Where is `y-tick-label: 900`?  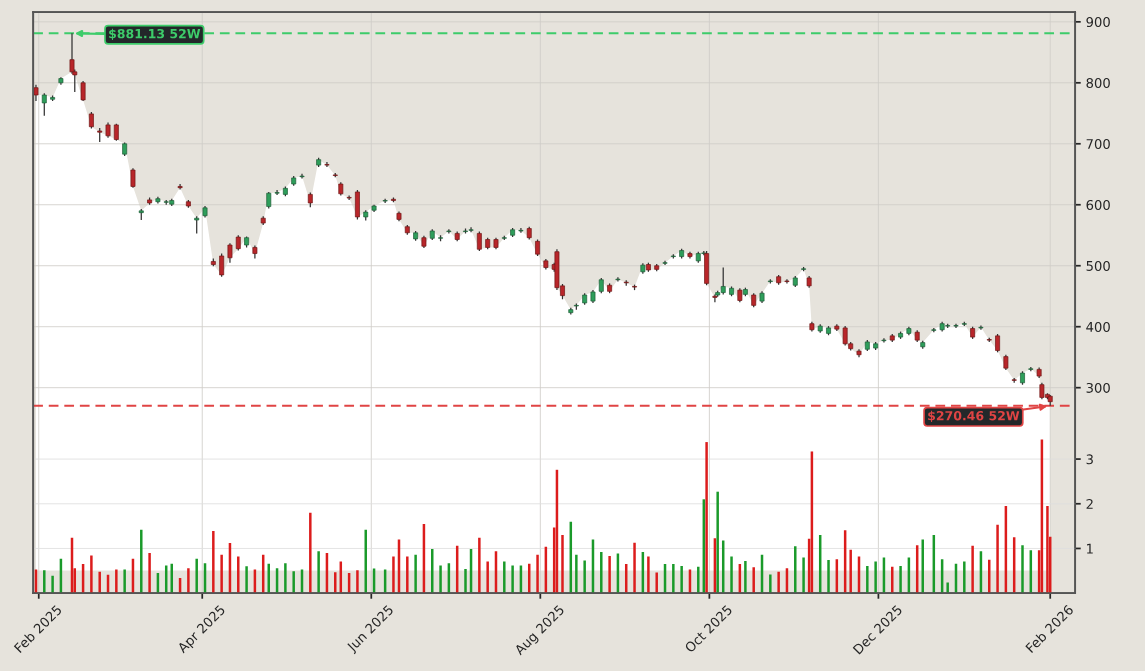 y-tick-label: 900 is located at coordinates (1098, 22).